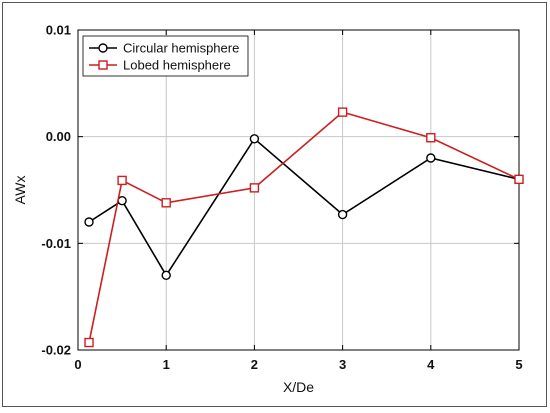  What do you see at coordinates (166, 364) in the screenshot?
I see `x-tick-label: 1` at bounding box center [166, 364].